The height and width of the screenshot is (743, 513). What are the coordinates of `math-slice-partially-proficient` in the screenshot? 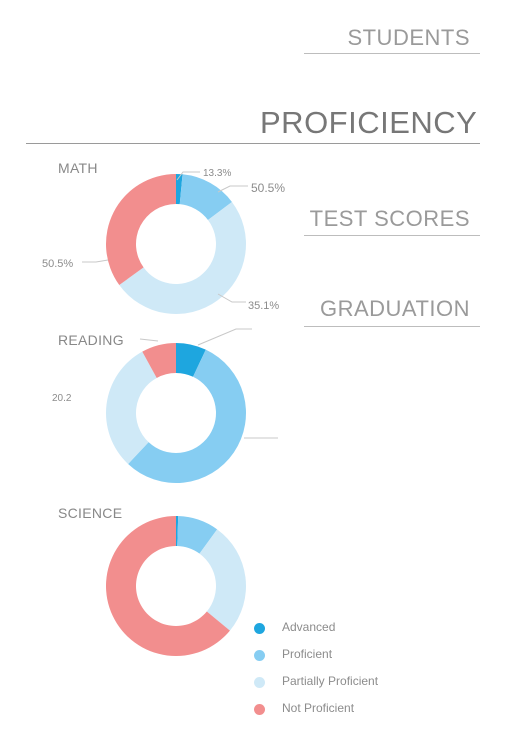 It's located at (182, 257).